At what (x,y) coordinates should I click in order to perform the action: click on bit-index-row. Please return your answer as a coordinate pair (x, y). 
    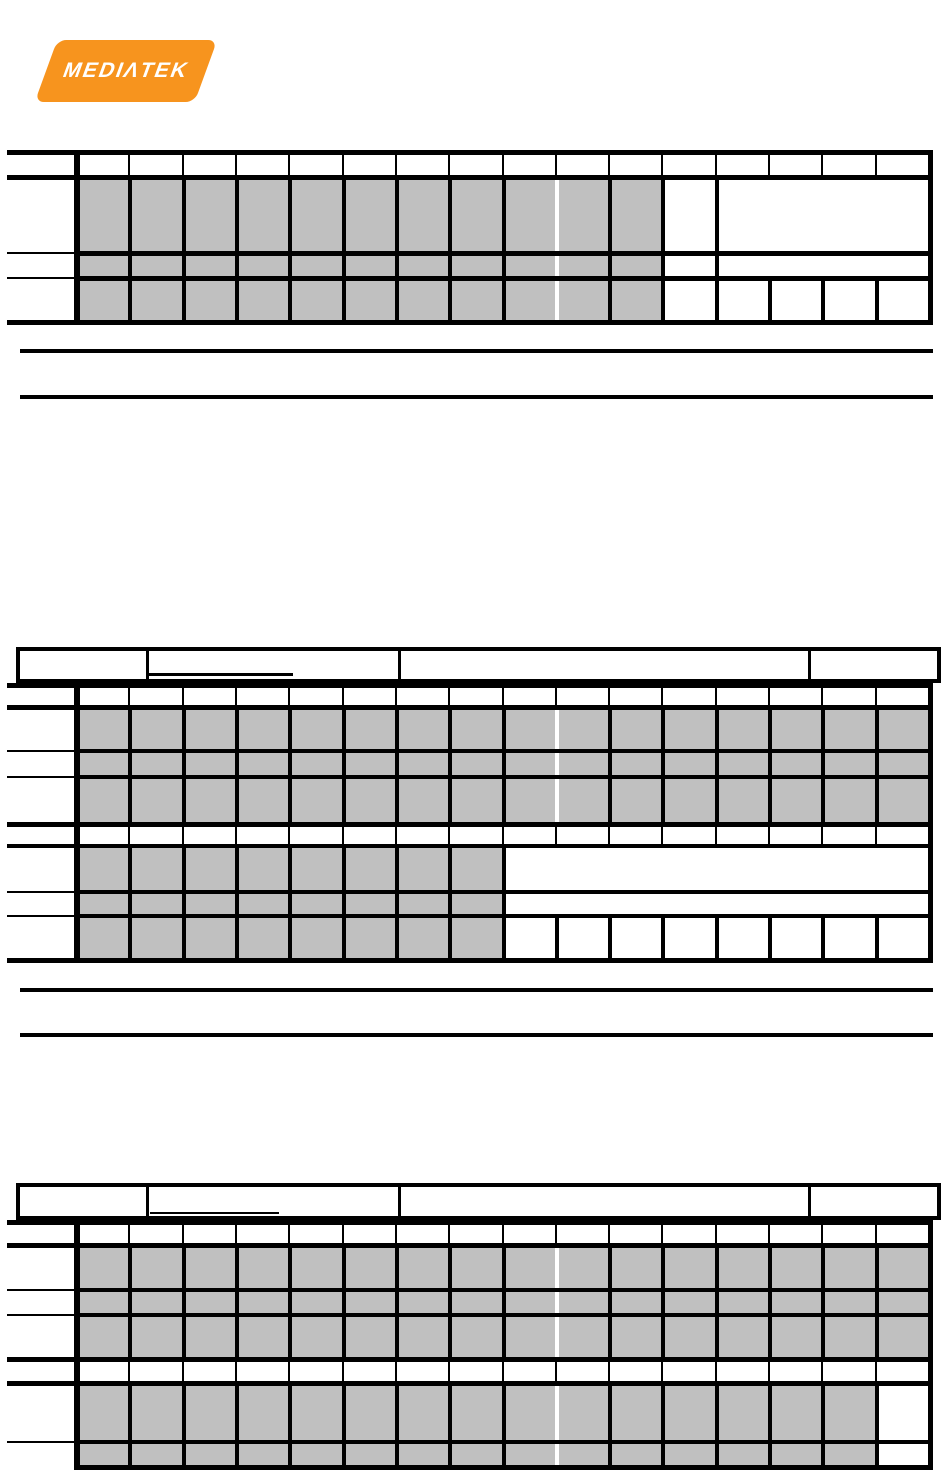
    Looking at the image, I should click on (501, 696).